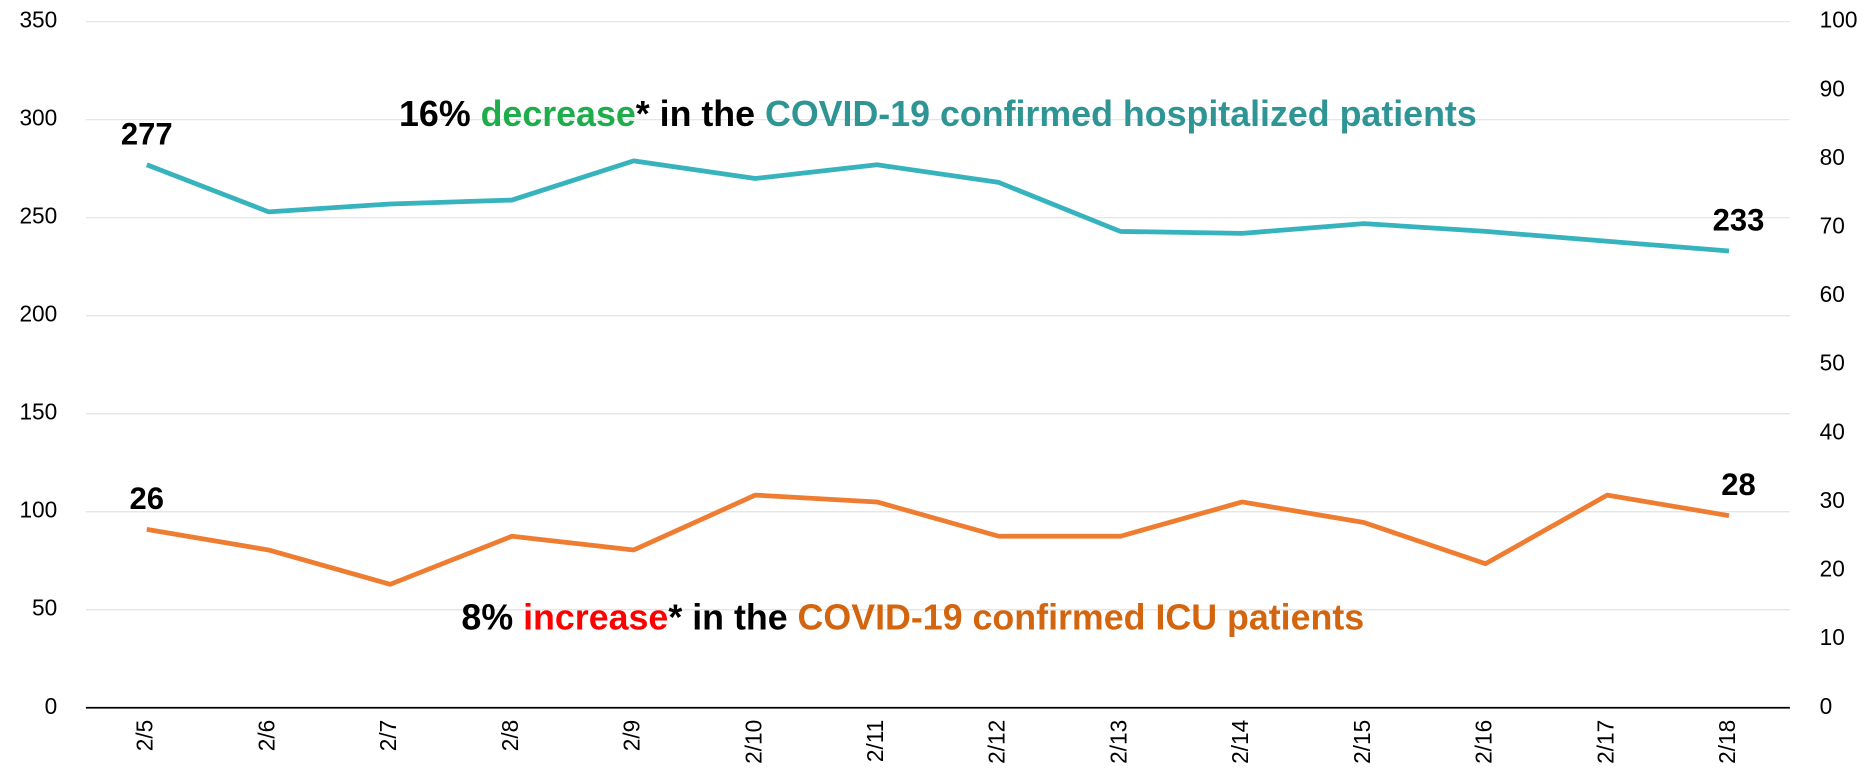 This screenshot has height=776, width=1871. I want to click on x-tick-label: 2/13, so click(1118, 742).